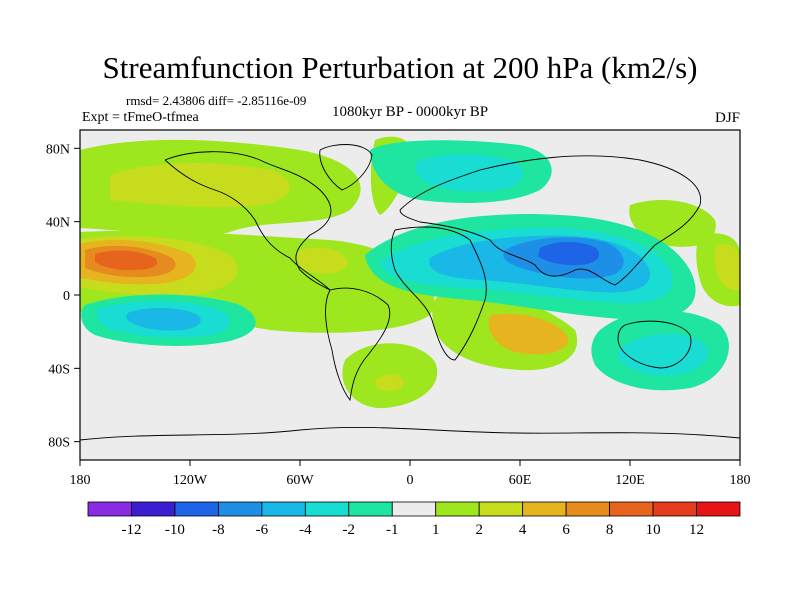 This screenshot has height=600, width=800. I want to click on colorbar-label: -4, so click(305, 530).